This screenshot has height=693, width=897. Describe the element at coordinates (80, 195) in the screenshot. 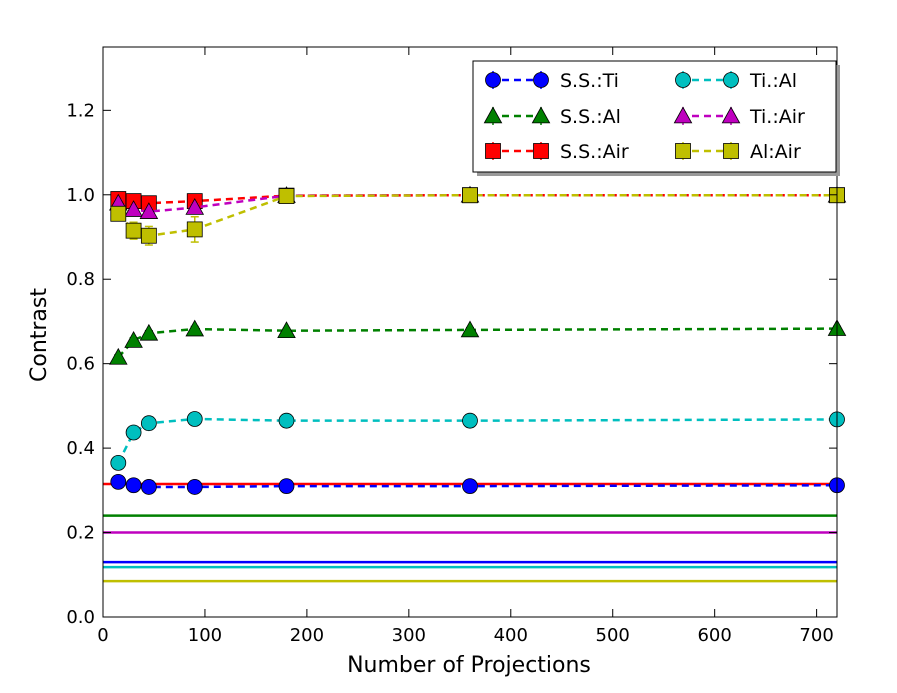

I see `y-tick-label: 1.0` at that location.